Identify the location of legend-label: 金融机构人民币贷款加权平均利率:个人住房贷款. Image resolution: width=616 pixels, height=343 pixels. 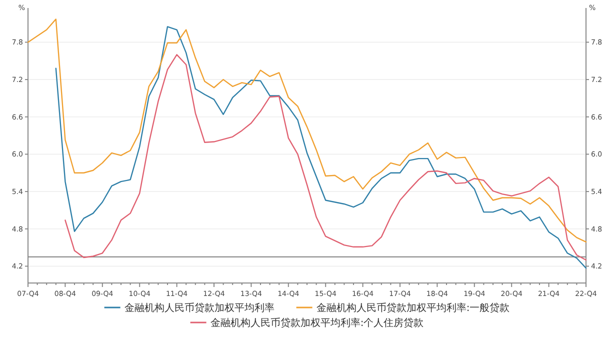
(317, 323).